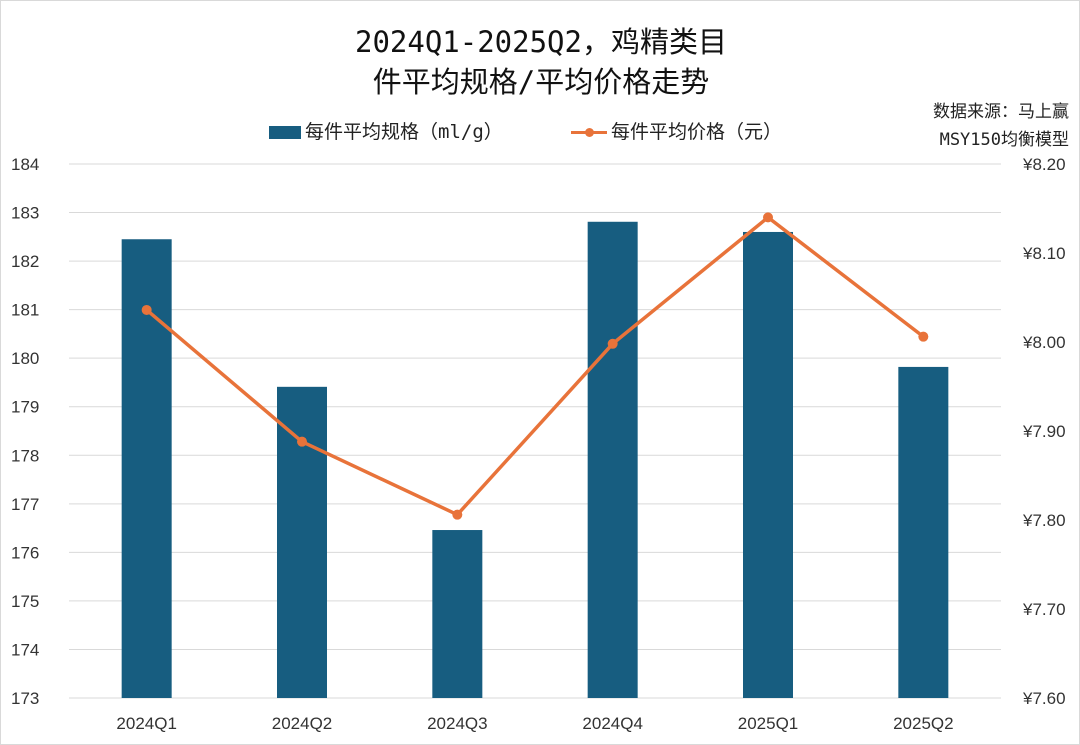 Image resolution: width=1080 pixels, height=745 pixels. Describe the element at coordinates (25, 455) in the screenshot. I see `left-tick-label: 178` at that location.